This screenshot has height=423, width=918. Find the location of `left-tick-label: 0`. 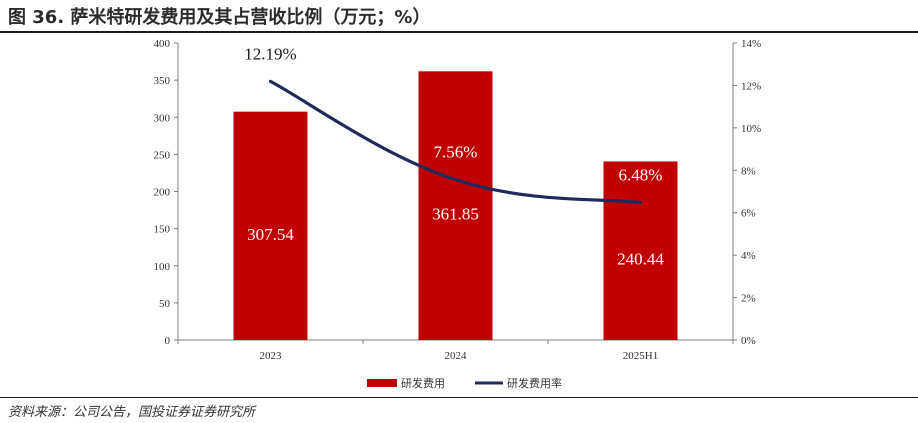

left-tick-label: 0 is located at coordinates (168, 341).